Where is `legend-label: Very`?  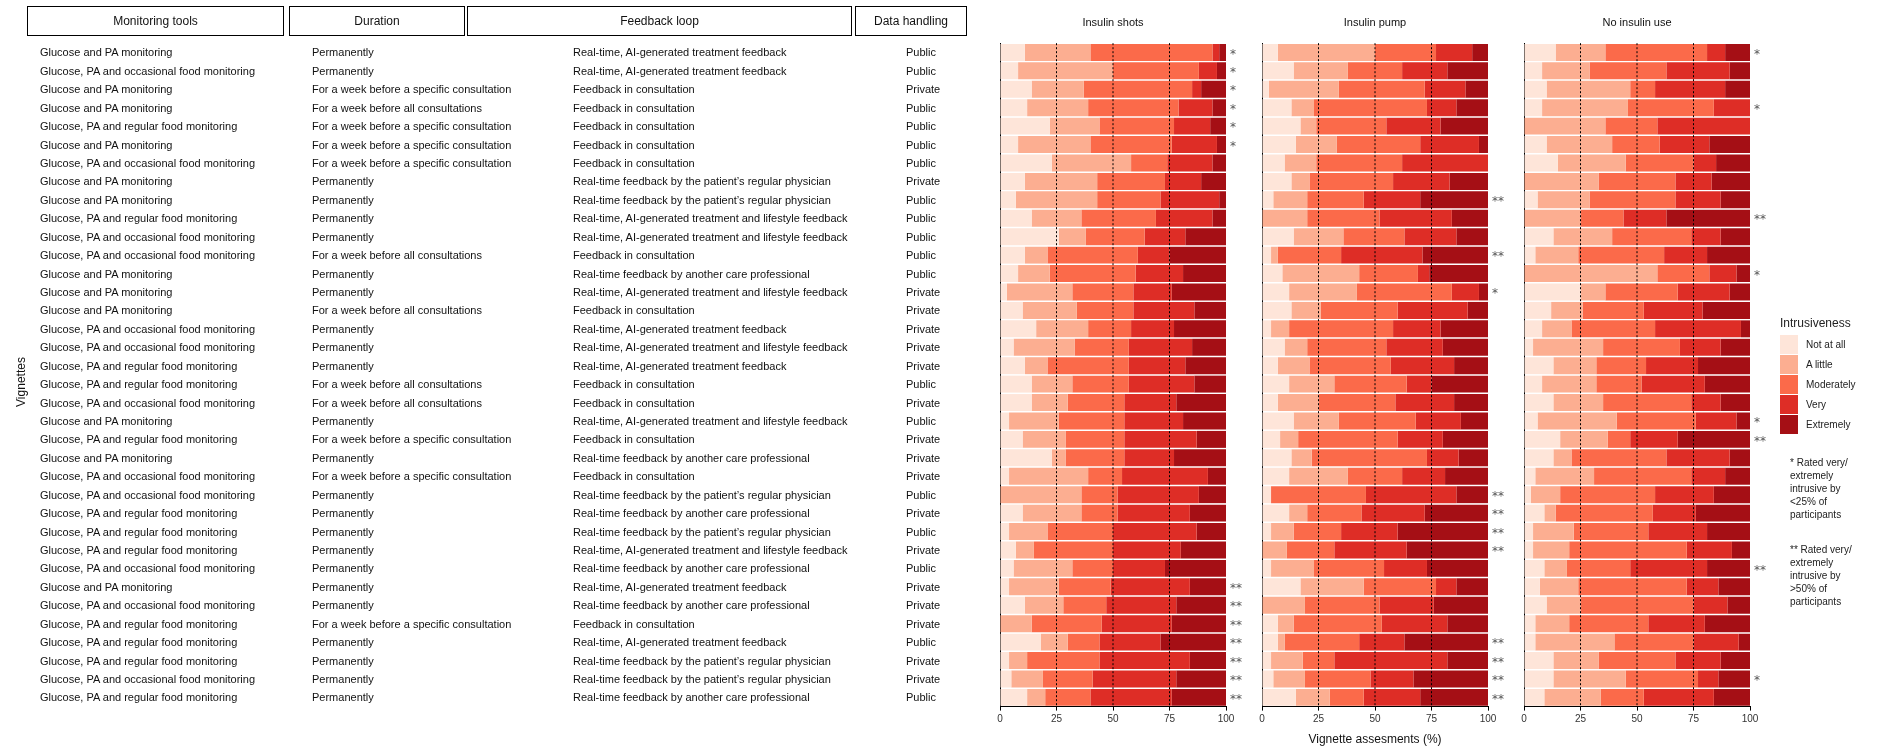 legend-label: Very is located at coordinates (1816, 404).